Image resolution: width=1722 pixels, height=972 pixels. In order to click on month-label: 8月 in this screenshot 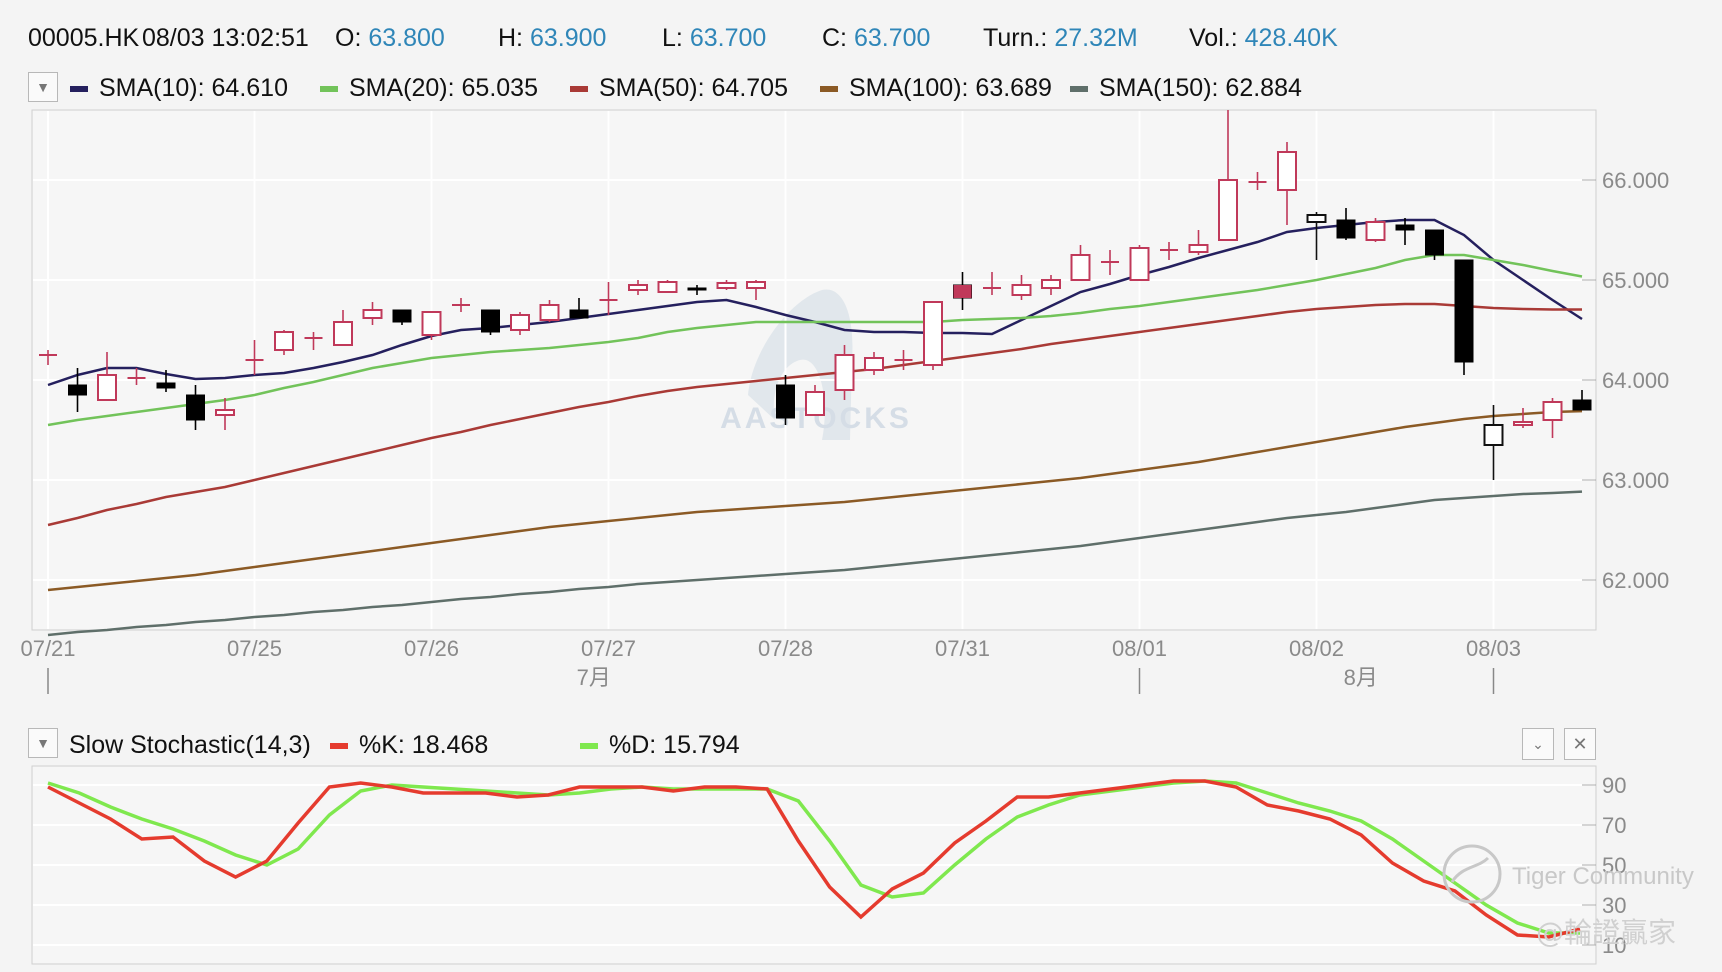, I will do `click(1361, 677)`.